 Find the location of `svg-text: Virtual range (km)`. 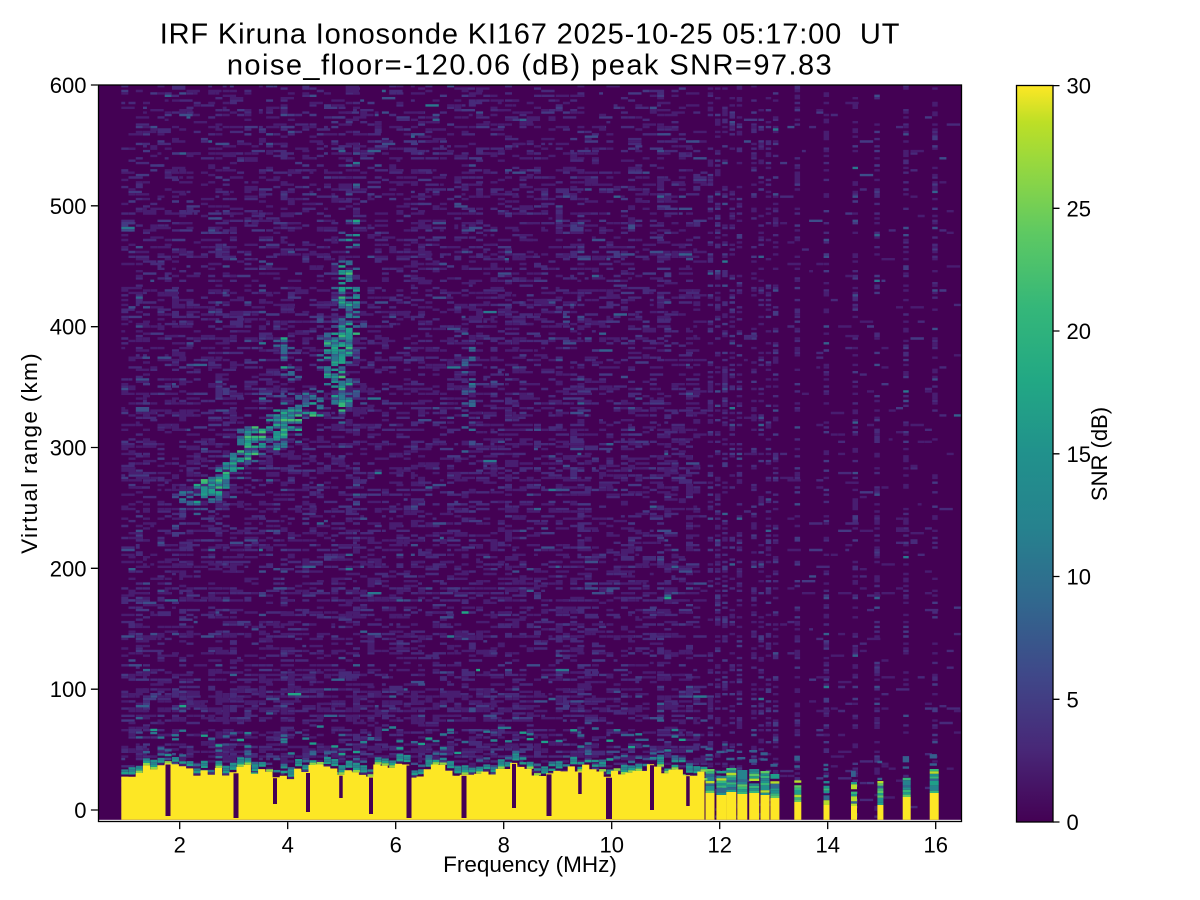

svg-text: Virtual range (km) is located at coordinates (29, 453).